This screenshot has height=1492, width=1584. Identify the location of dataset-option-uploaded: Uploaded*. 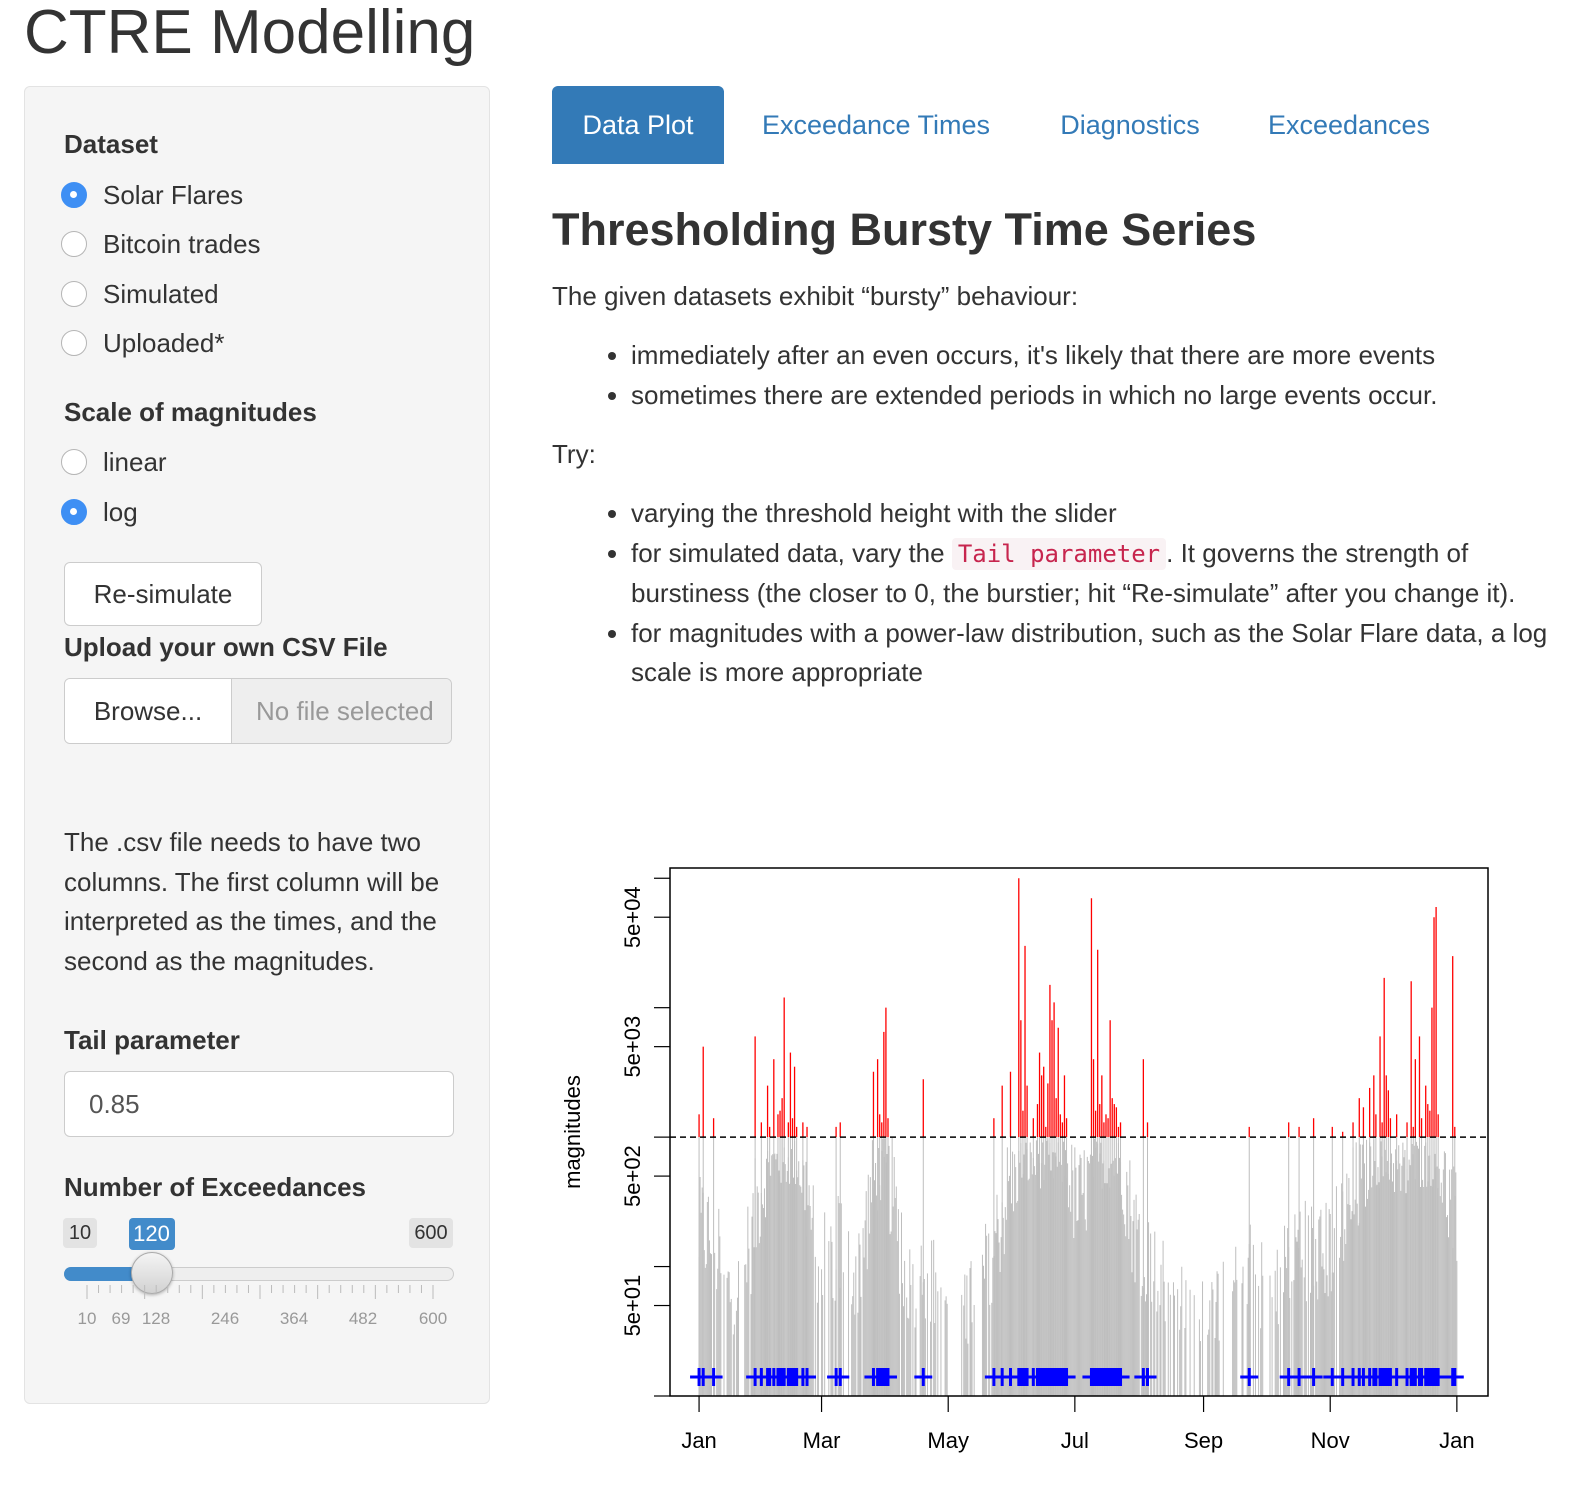
(142, 343).